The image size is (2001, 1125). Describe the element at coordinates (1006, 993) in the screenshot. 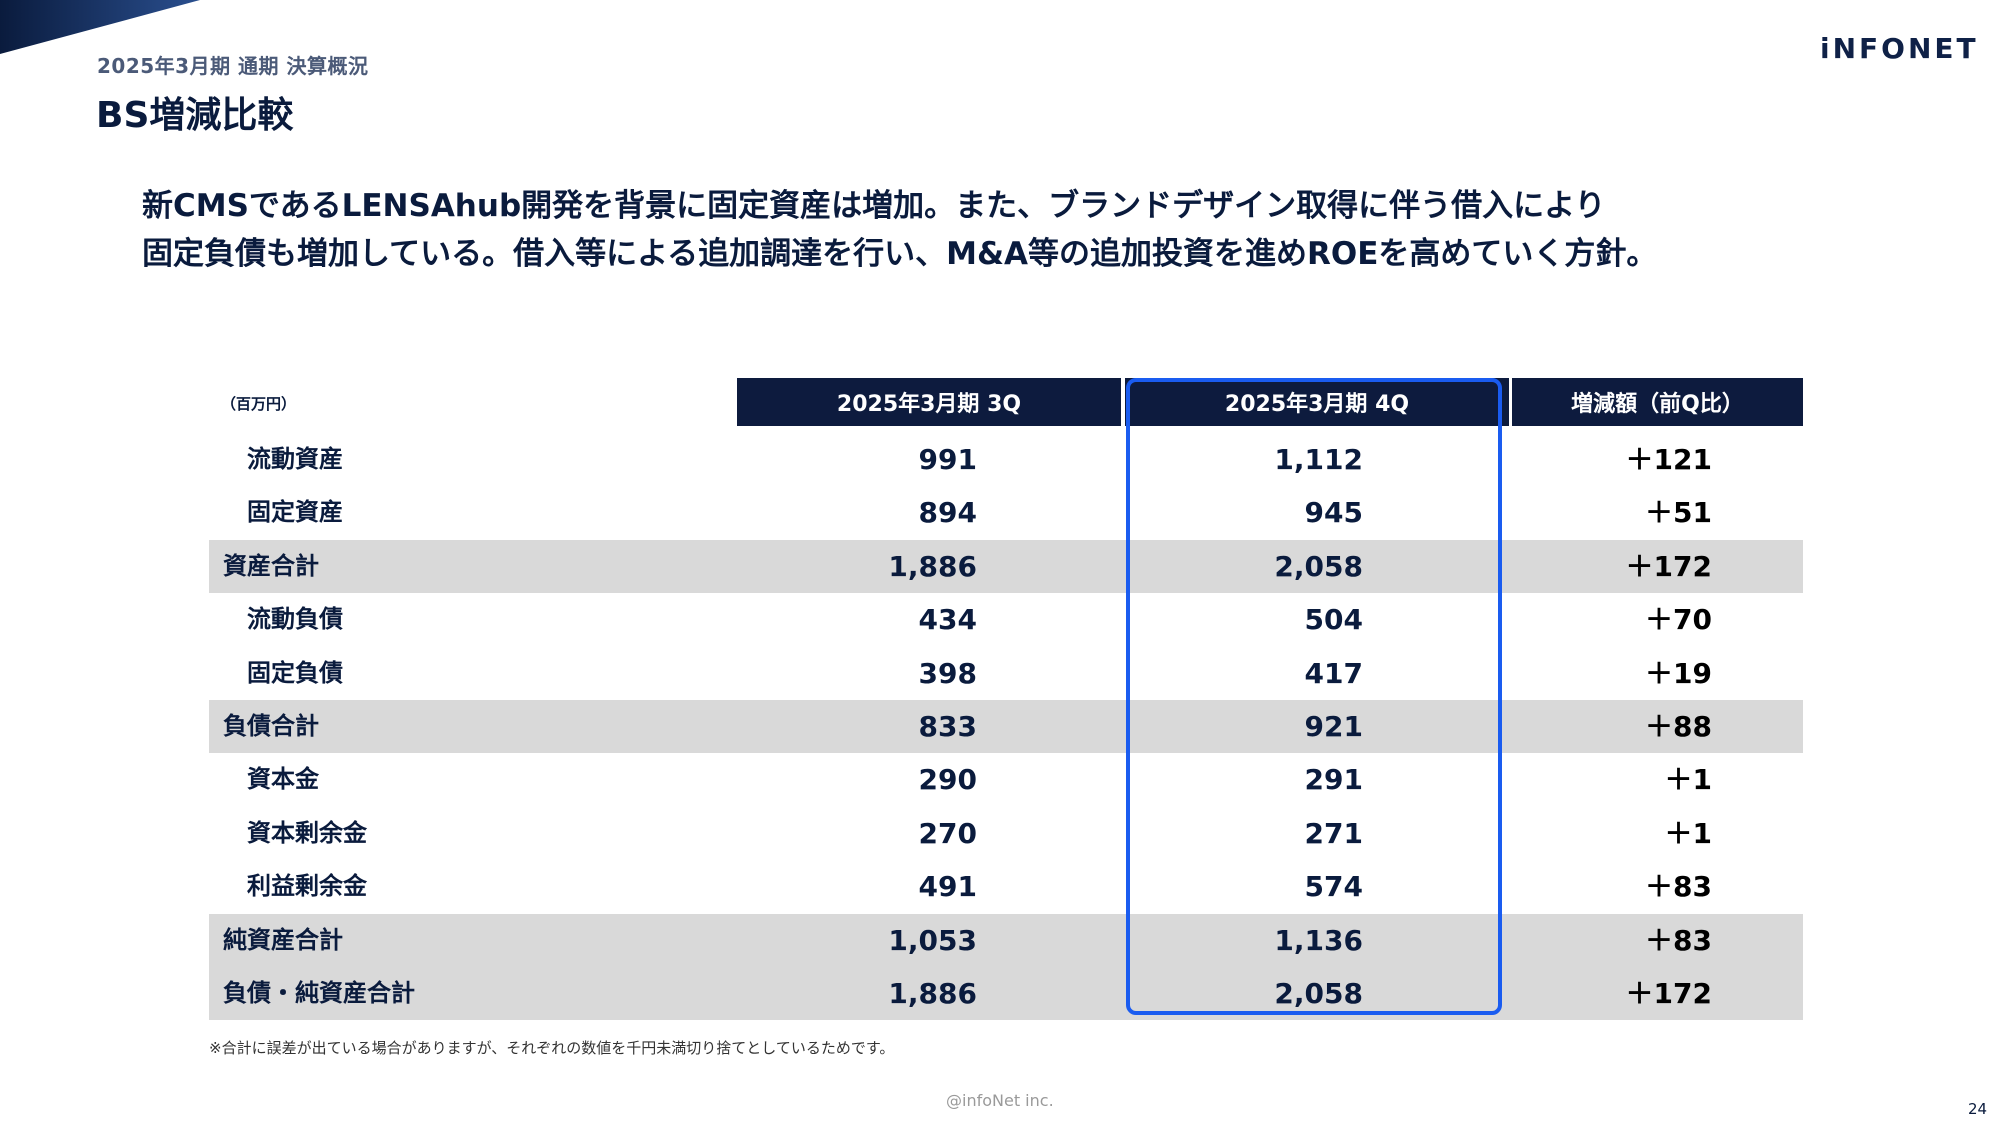

I see `table-row-total: 負債・純資産合計 1,886 2,058 ＋172` at that location.